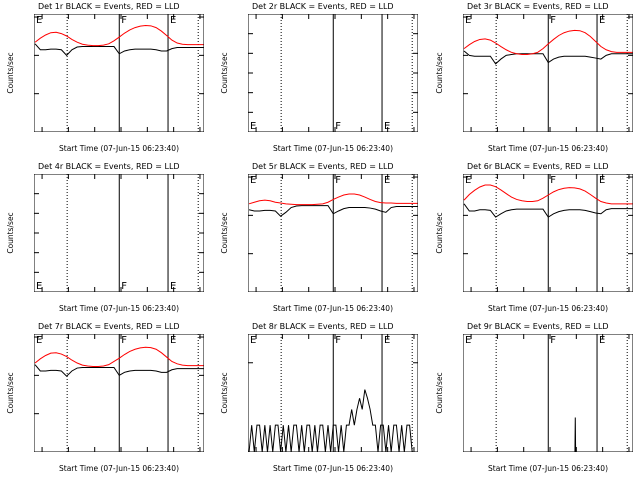 This screenshot has height=484, width=640. Describe the element at coordinates (237, 92) in the screenshot. I see `y-tick-label: 10⁻²` at that location.